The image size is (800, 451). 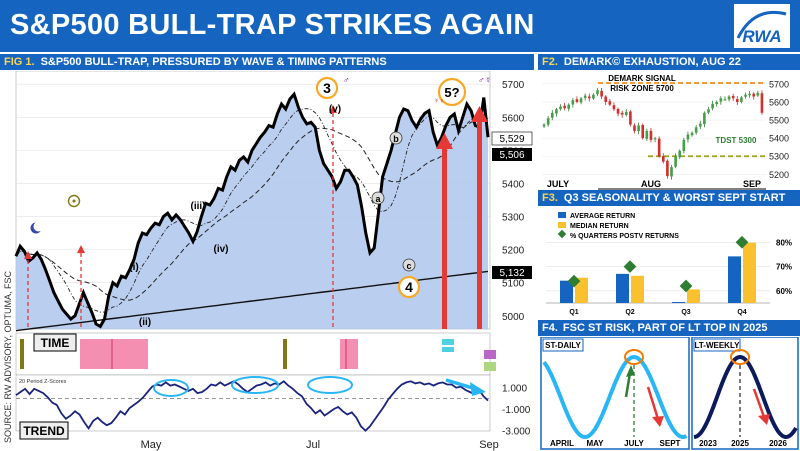 I want to click on svg-text: c, so click(x=408, y=266).